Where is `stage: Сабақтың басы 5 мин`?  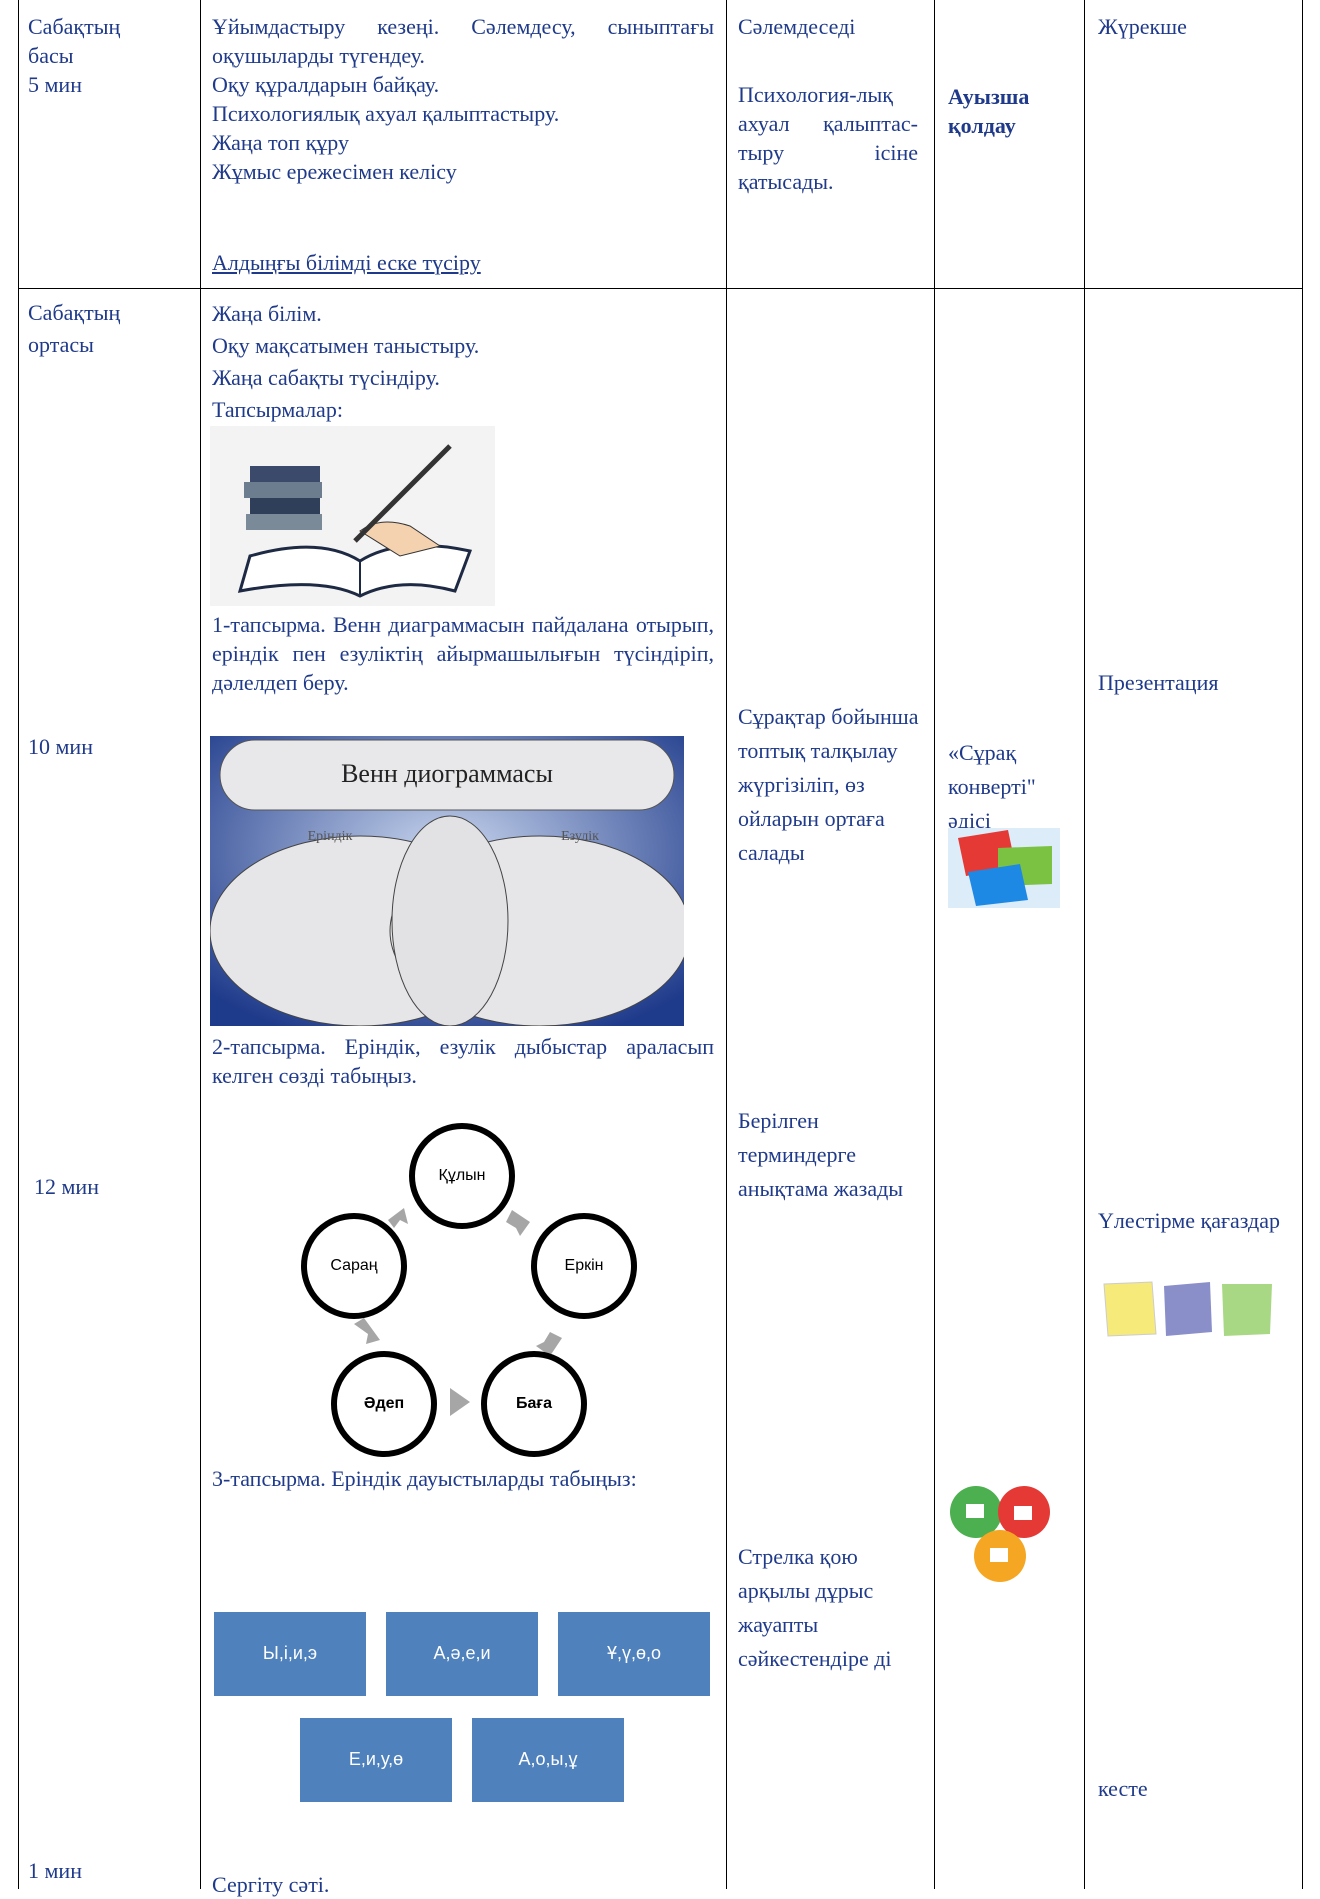 stage: Сабақтың басы 5 мин is located at coordinates (74, 55).